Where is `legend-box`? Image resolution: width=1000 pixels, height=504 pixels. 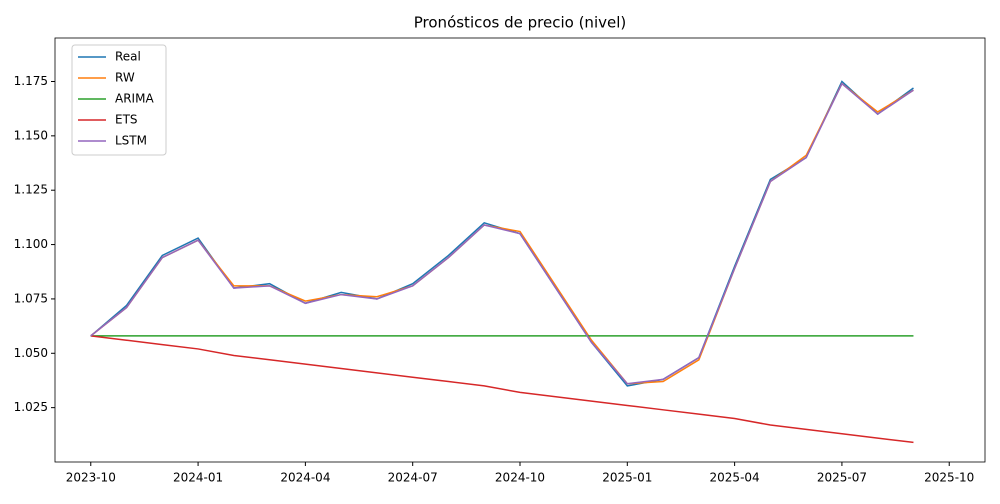 legend-box is located at coordinates (119, 100).